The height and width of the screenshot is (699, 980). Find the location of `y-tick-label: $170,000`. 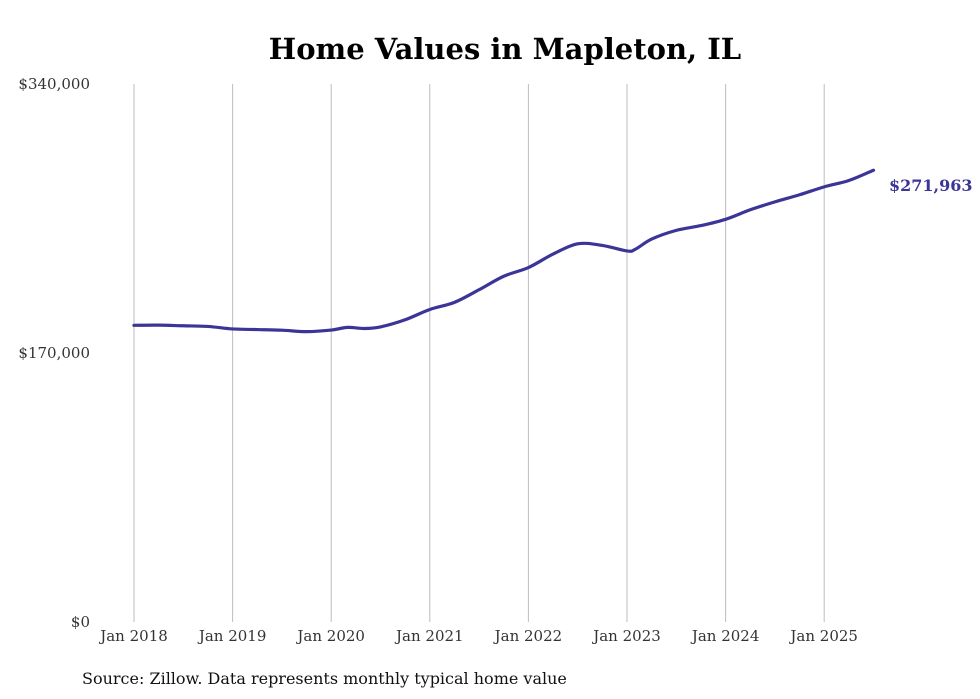

y-tick-label: $170,000 is located at coordinates (54, 353).